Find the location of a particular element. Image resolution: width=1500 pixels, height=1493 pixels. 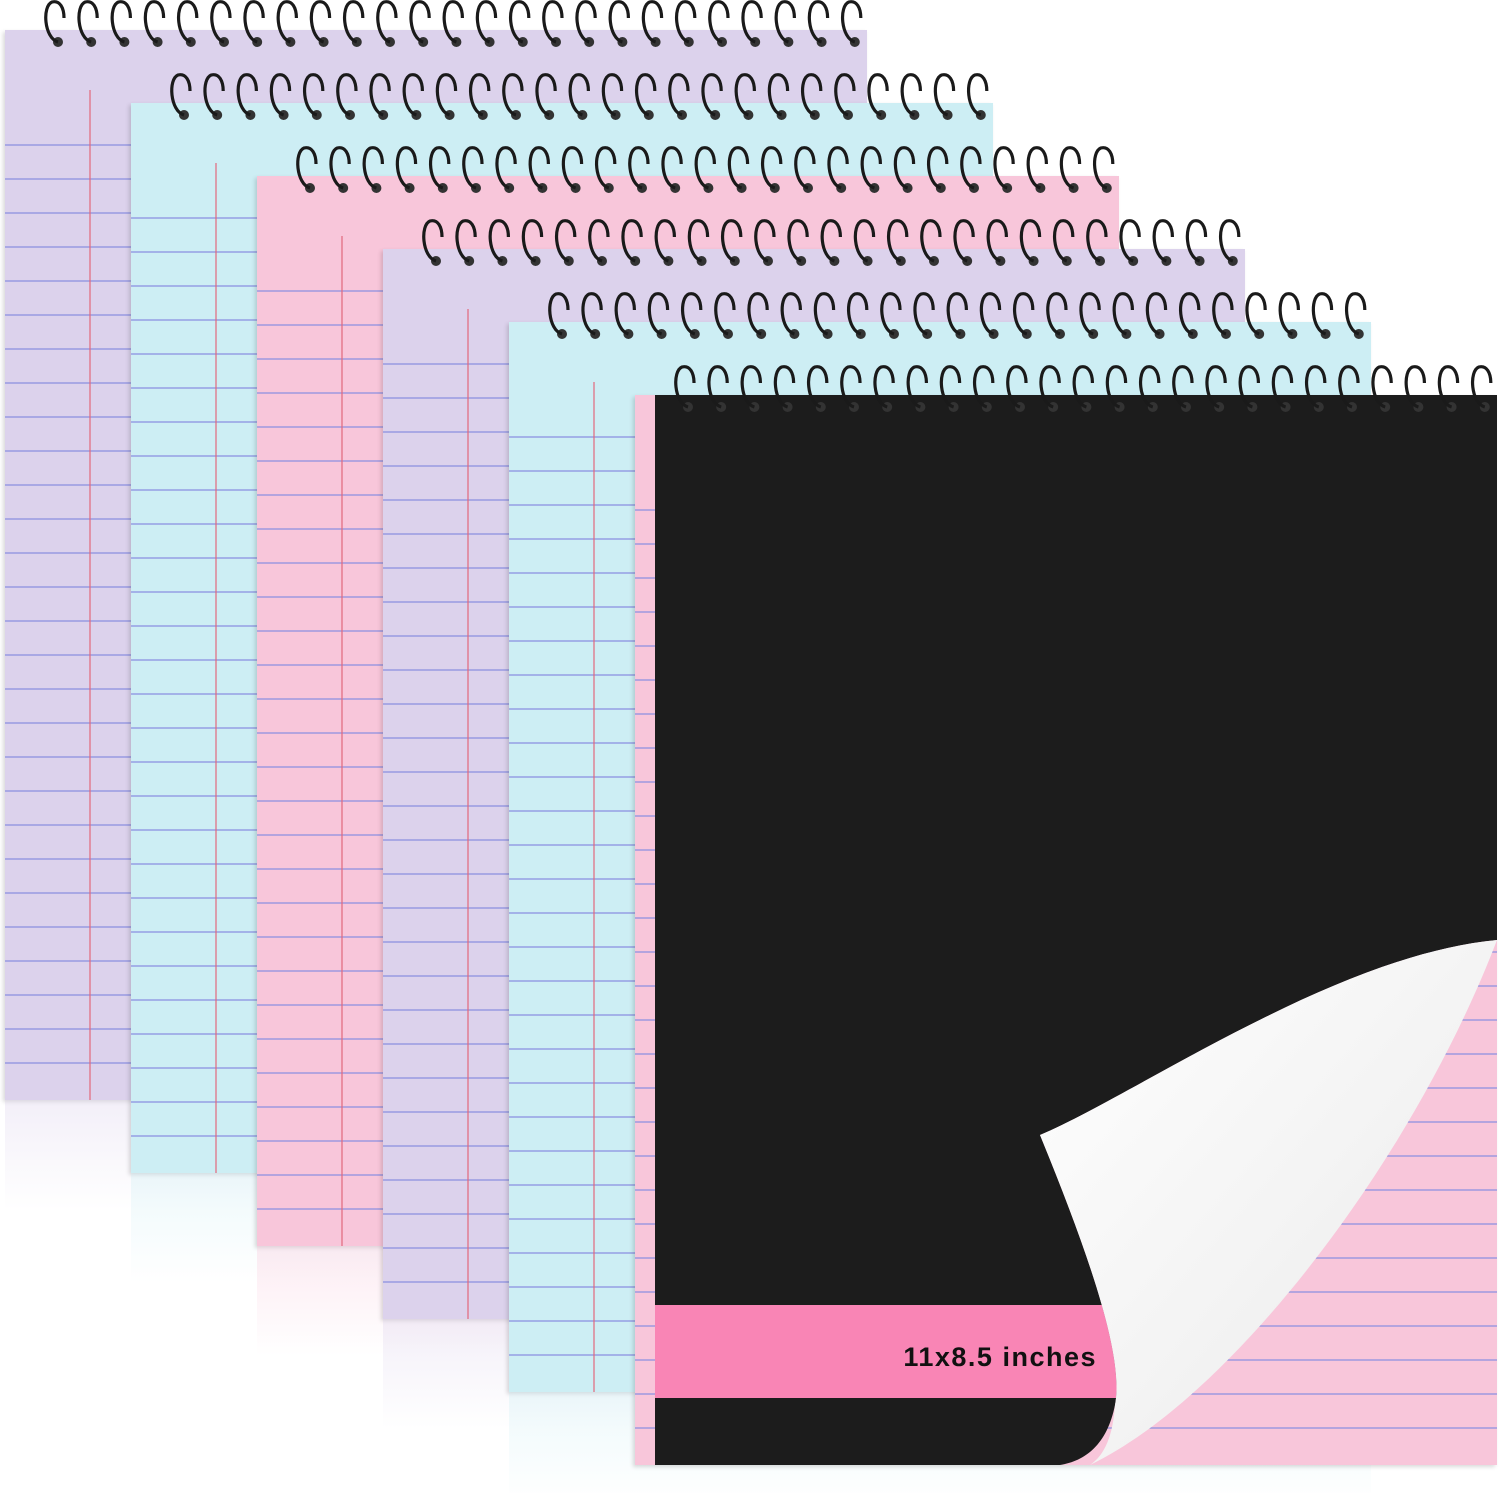

page-curl is located at coordinates (1268, 1202).